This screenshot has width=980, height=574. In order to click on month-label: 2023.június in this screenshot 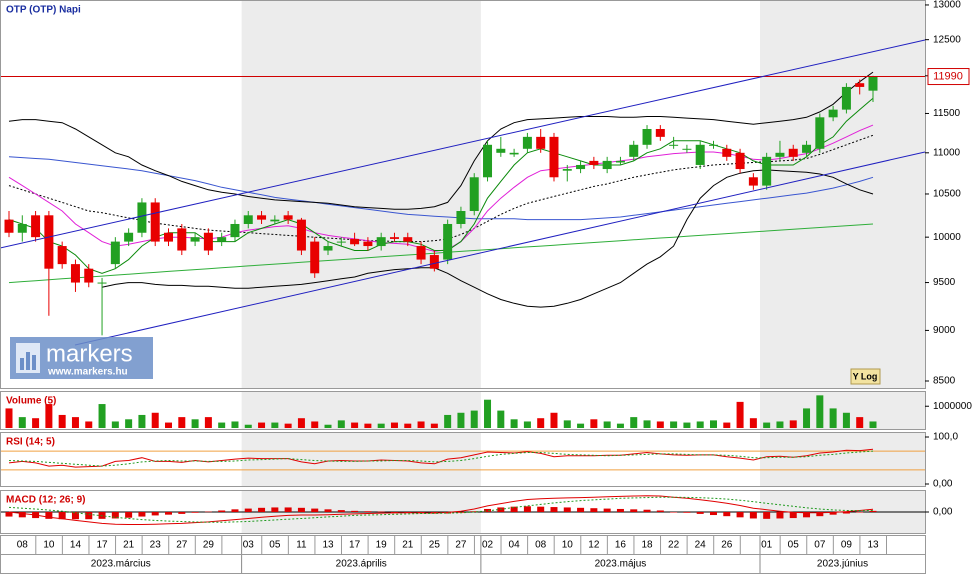, I will do `click(842, 564)`.